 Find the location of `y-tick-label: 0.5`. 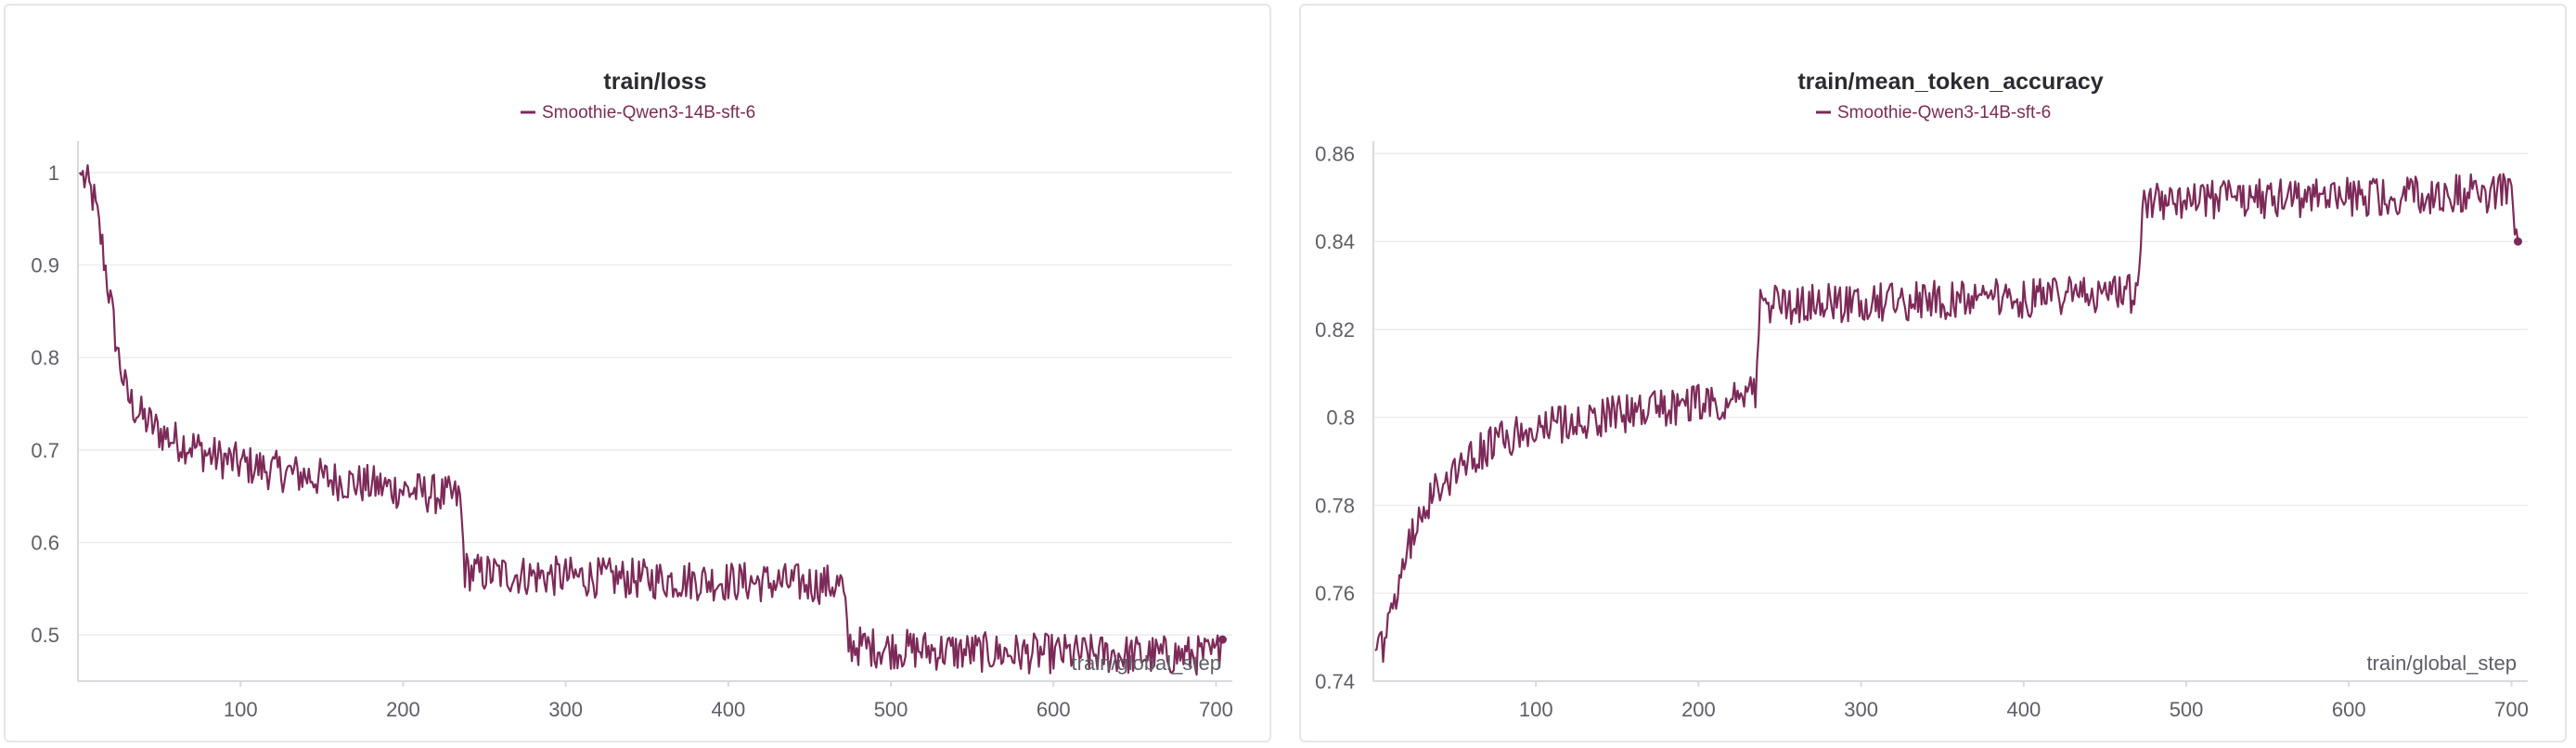

y-tick-label: 0.5 is located at coordinates (45, 636).